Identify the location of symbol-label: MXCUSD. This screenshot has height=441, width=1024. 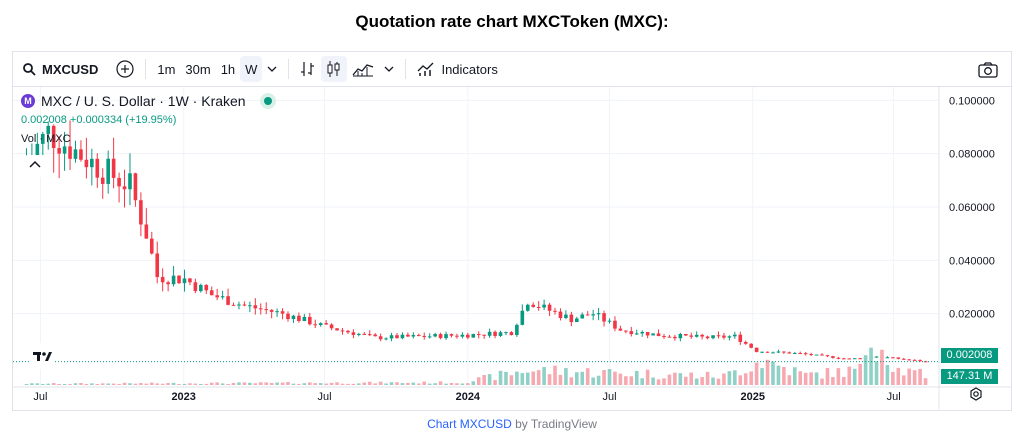
(70, 69).